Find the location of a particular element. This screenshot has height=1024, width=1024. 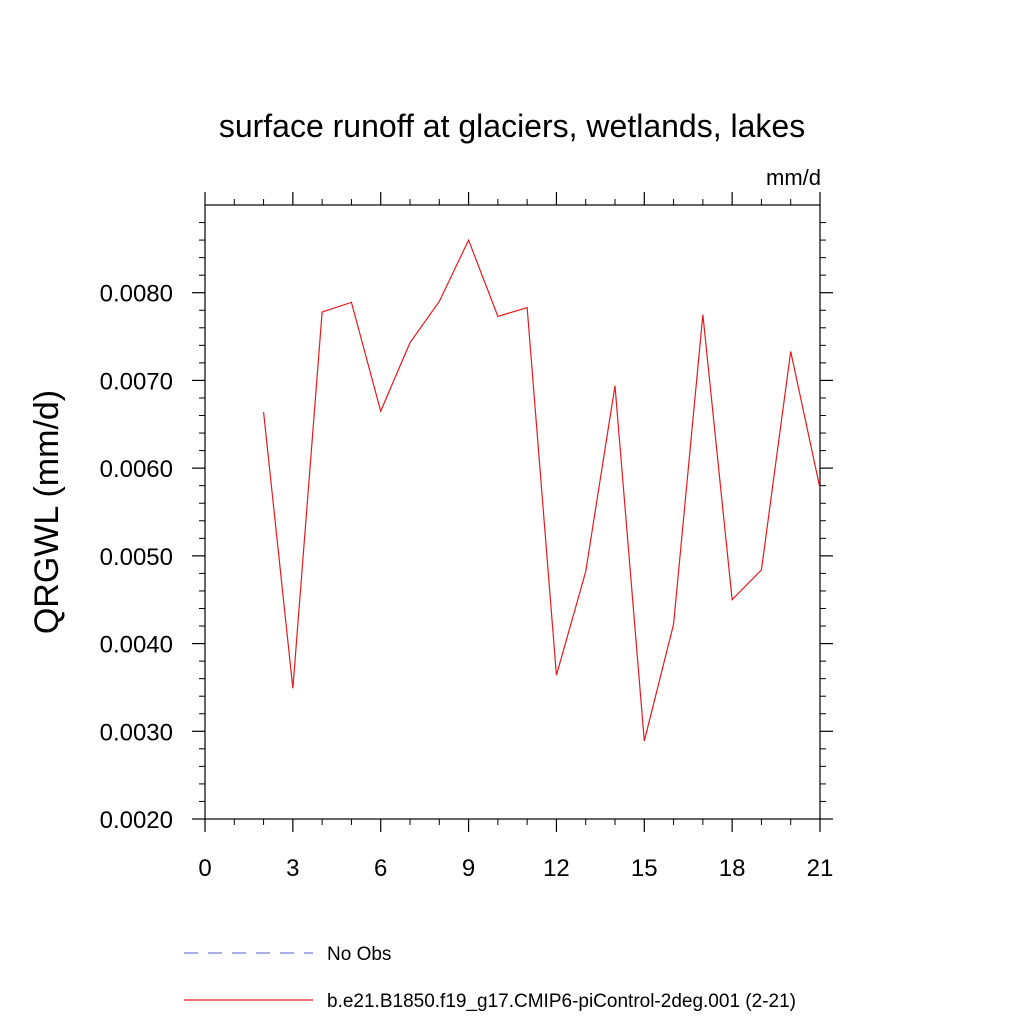

x-tick-label: 21 is located at coordinates (820, 868).